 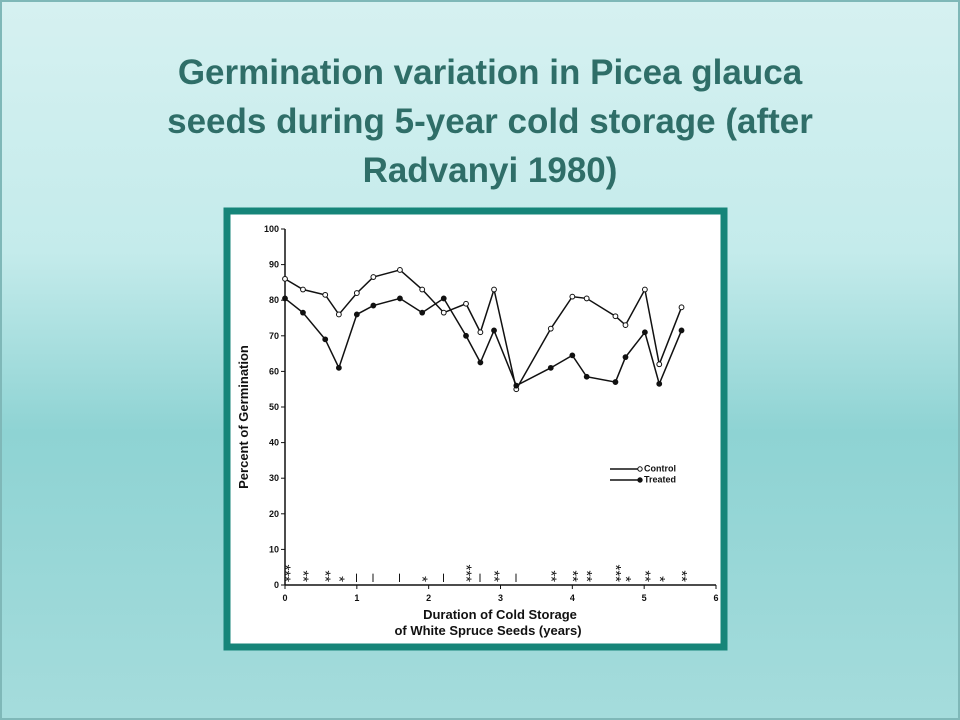 I want to click on y-tick-label: 10, so click(x=274, y=549).